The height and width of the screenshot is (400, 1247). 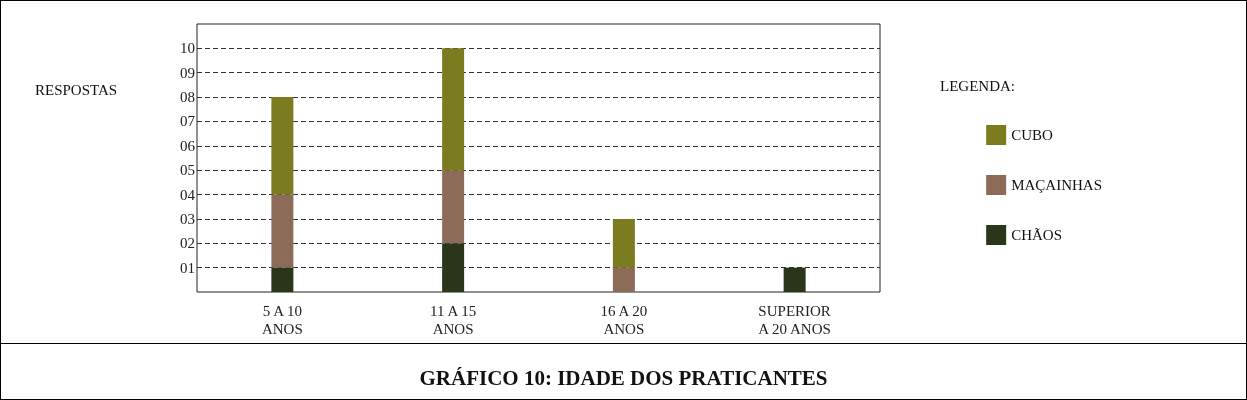 I want to click on y-axis-title: RESPOSTAS, so click(x=76, y=89).